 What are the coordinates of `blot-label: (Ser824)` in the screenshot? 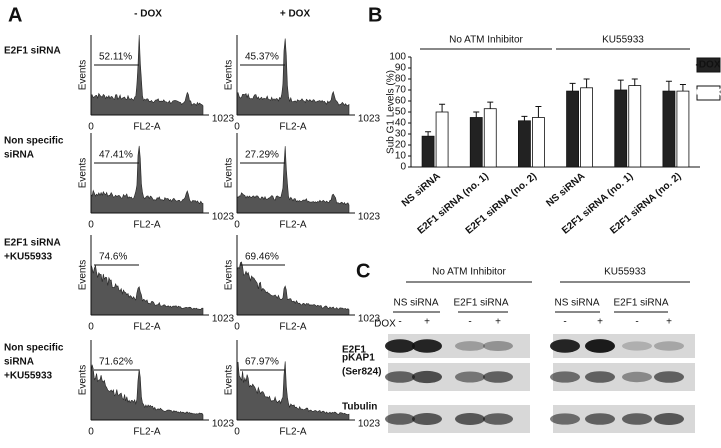 It's located at (361, 372).